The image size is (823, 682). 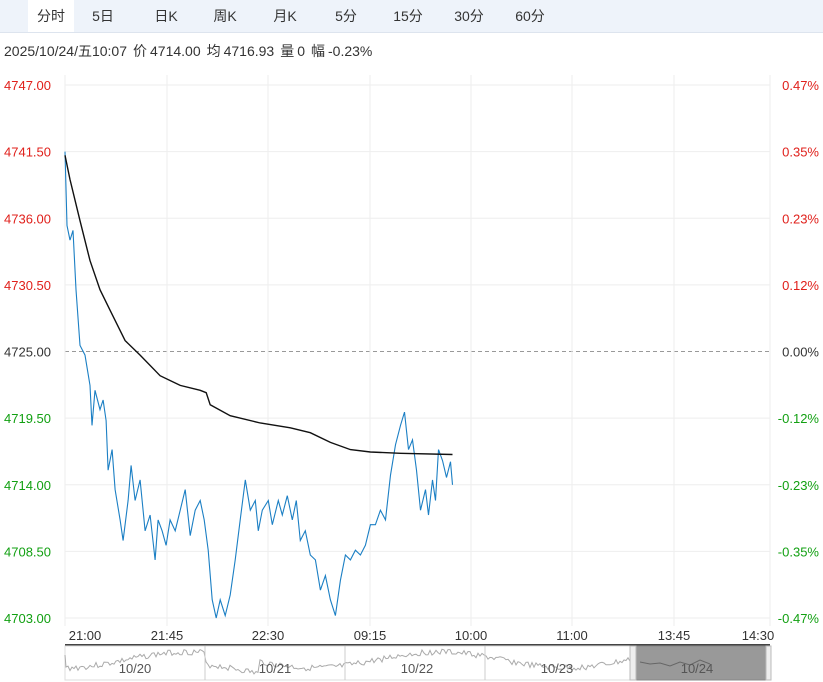 What do you see at coordinates (800, 218) in the screenshot?
I see `y-tick-label-right: 0.23%` at bounding box center [800, 218].